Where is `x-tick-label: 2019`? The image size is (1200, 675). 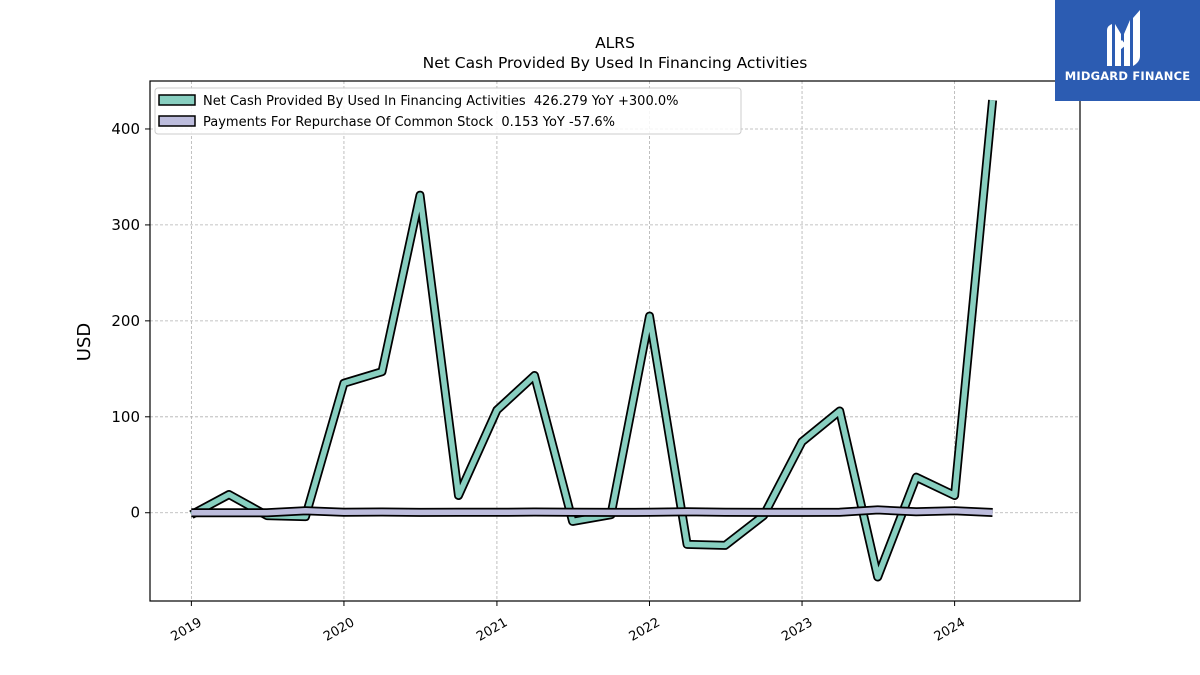 x-tick-label: 2019 is located at coordinates (187, 630).